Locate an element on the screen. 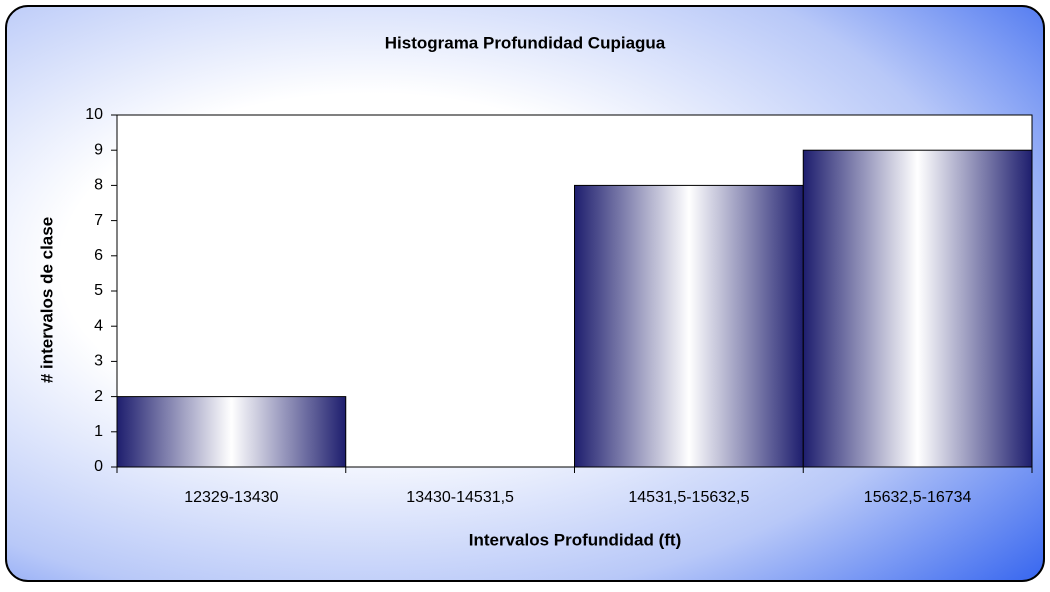 Image resolution: width=1050 pixels, height=592 pixels. y-tick-label: 8 is located at coordinates (98, 185).